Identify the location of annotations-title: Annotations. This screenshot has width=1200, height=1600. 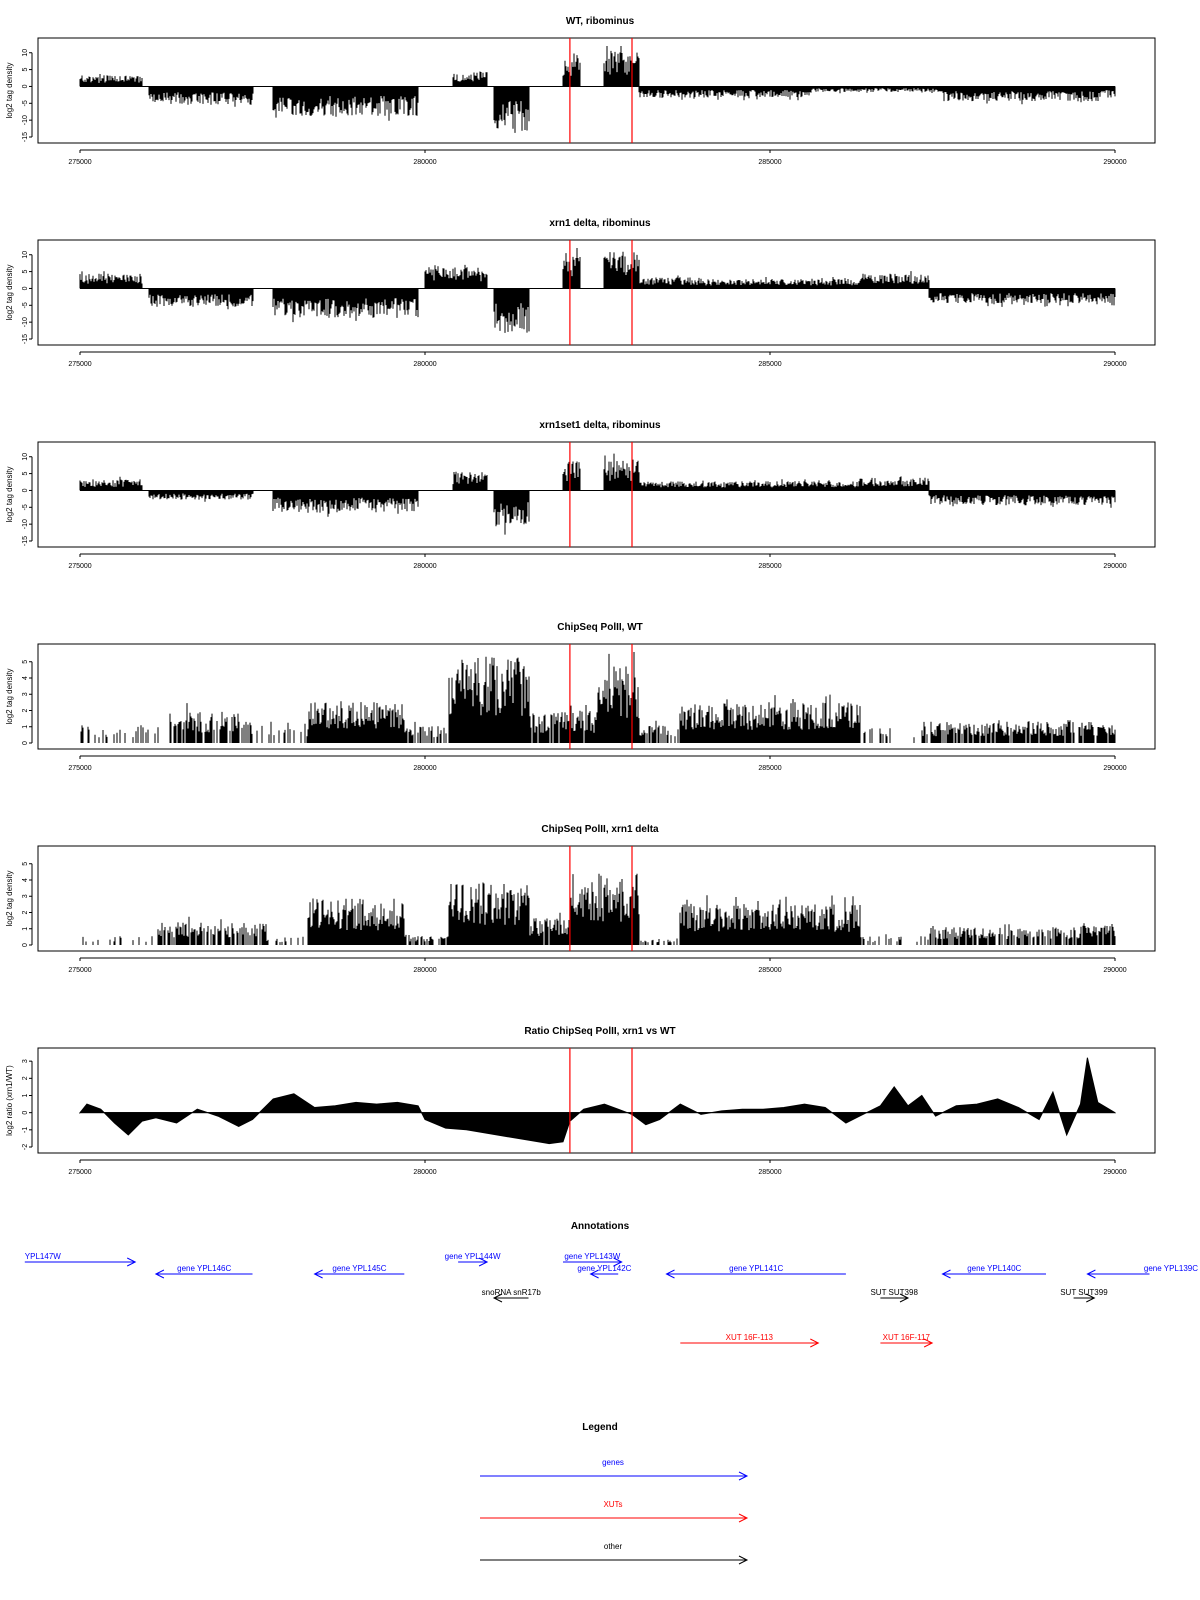
(600, 1226).